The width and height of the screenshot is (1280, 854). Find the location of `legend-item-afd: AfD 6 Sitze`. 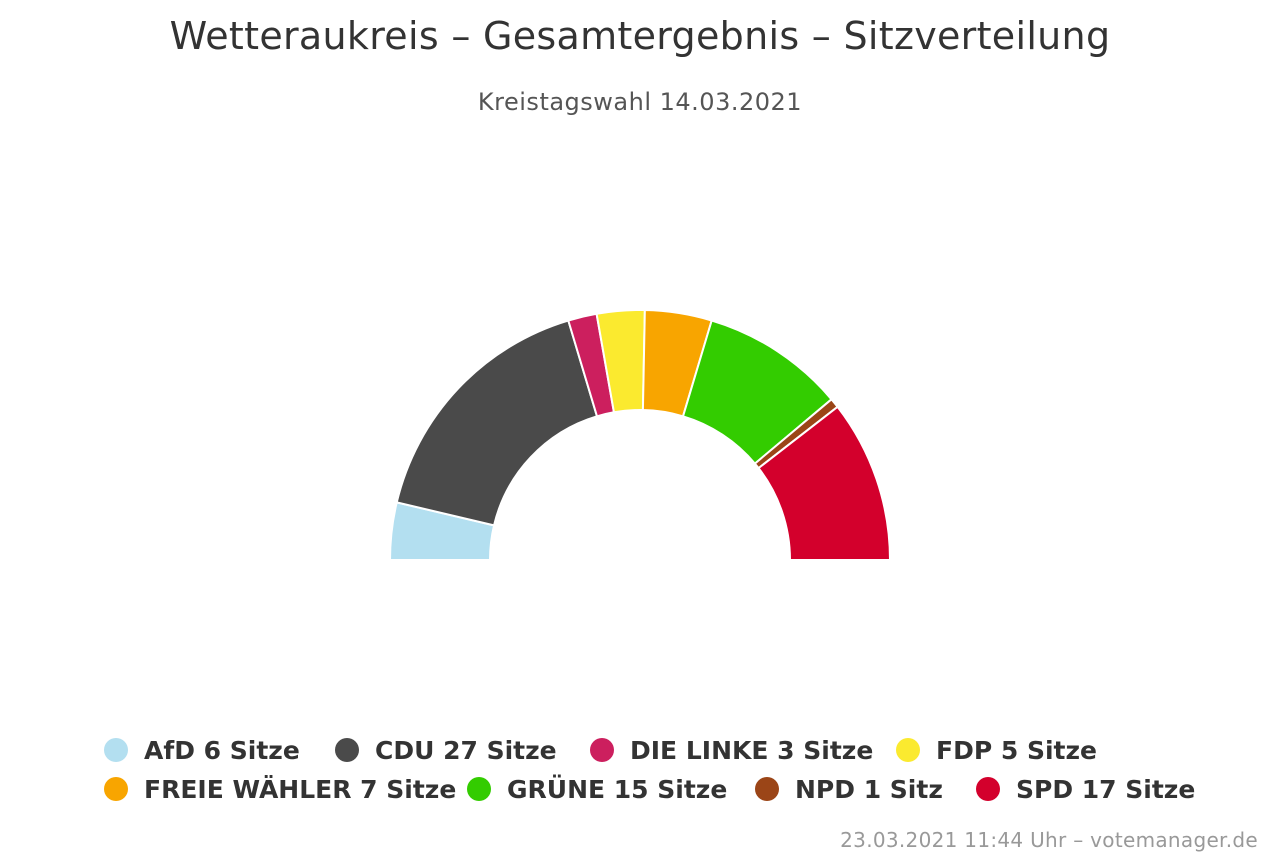

legend-item-afd: AfD 6 Sitze is located at coordinates (202, 750).